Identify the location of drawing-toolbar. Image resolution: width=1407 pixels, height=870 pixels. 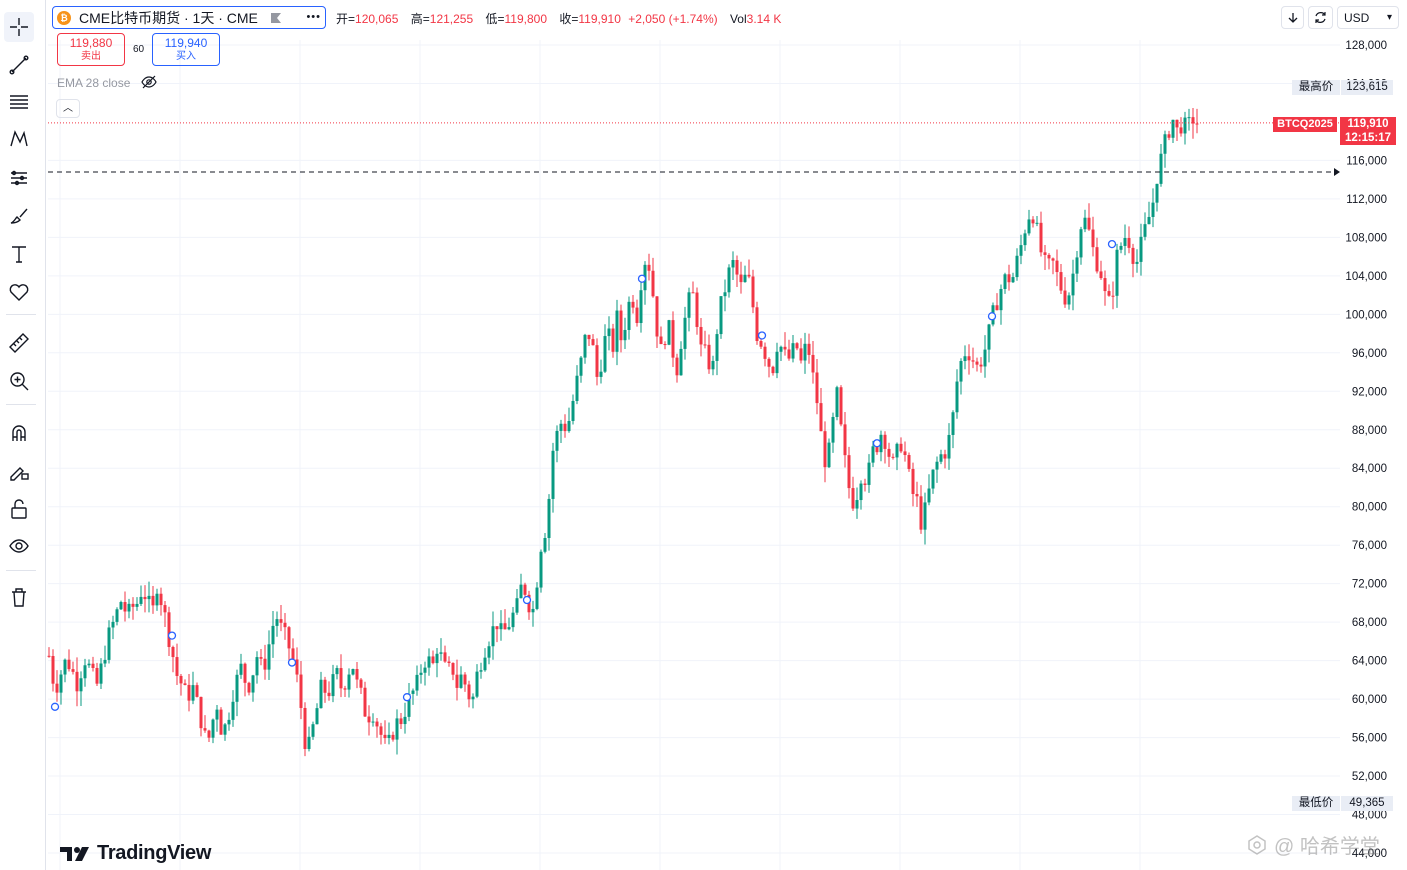
(23, 435).